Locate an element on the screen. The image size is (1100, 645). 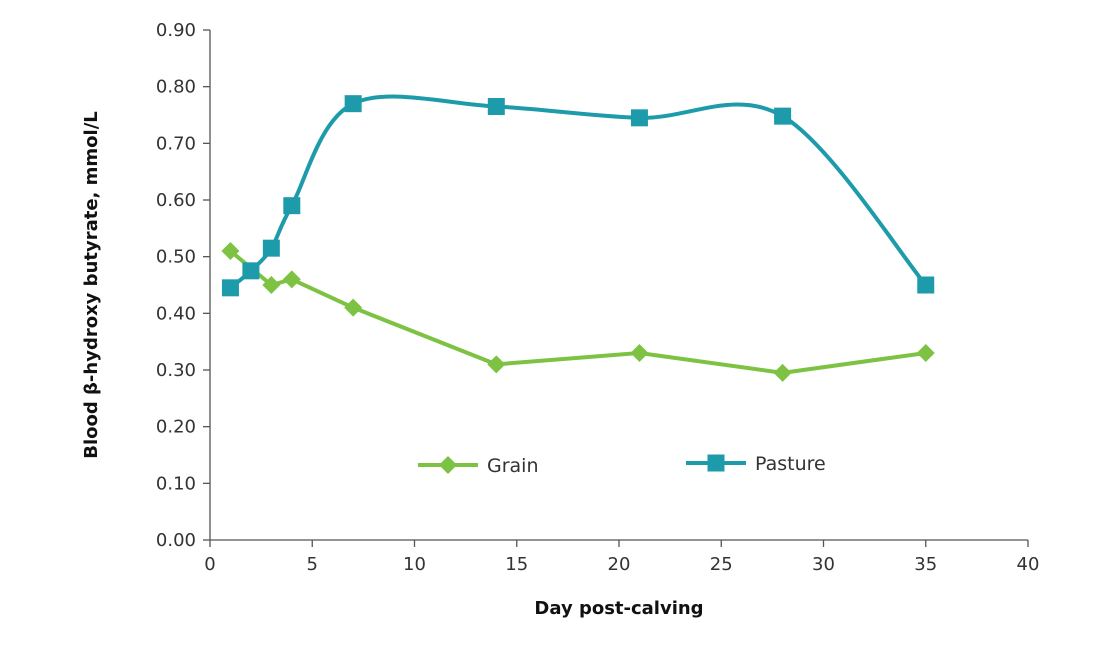
legend-grain-label: Grain is located at coordinates (513, 466).